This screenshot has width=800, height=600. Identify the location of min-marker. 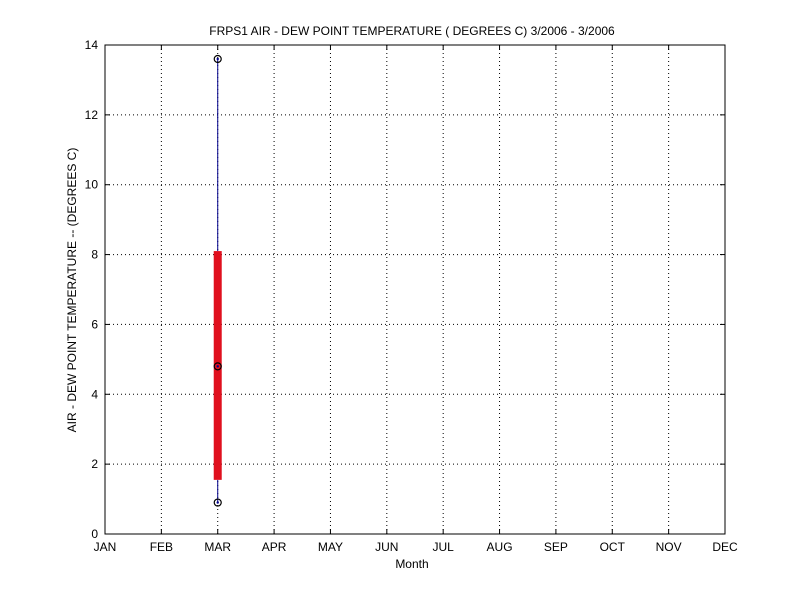
(217, 502).